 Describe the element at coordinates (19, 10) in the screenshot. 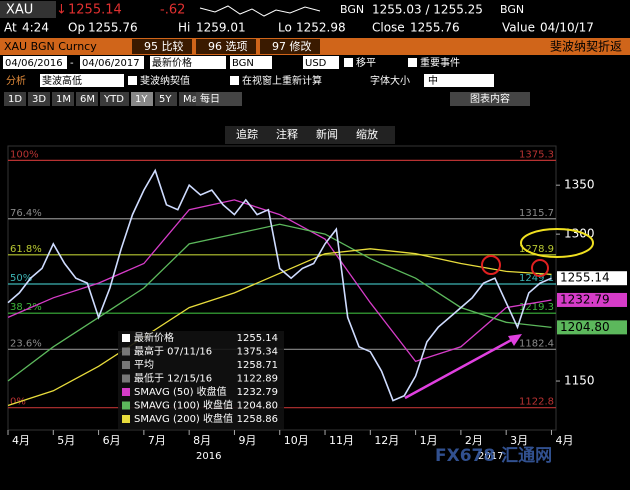

I see `ticker: XAU` at that location.